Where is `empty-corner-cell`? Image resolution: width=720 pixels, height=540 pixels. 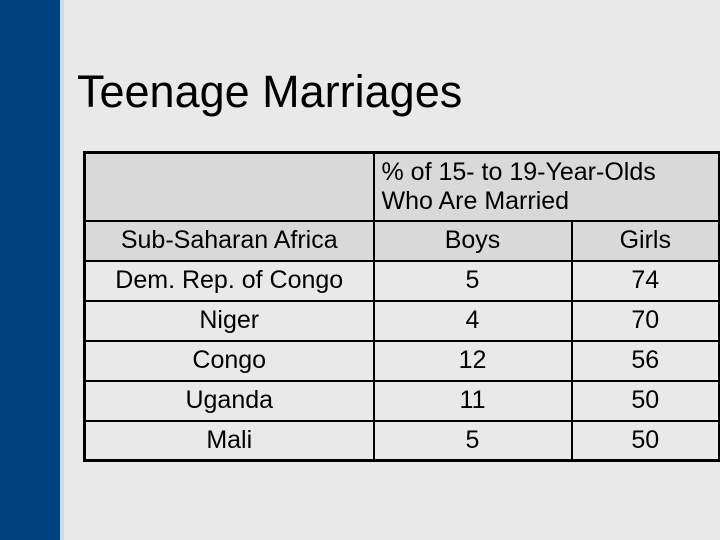 empty-corner-cell is located at coordinates (229, 186).